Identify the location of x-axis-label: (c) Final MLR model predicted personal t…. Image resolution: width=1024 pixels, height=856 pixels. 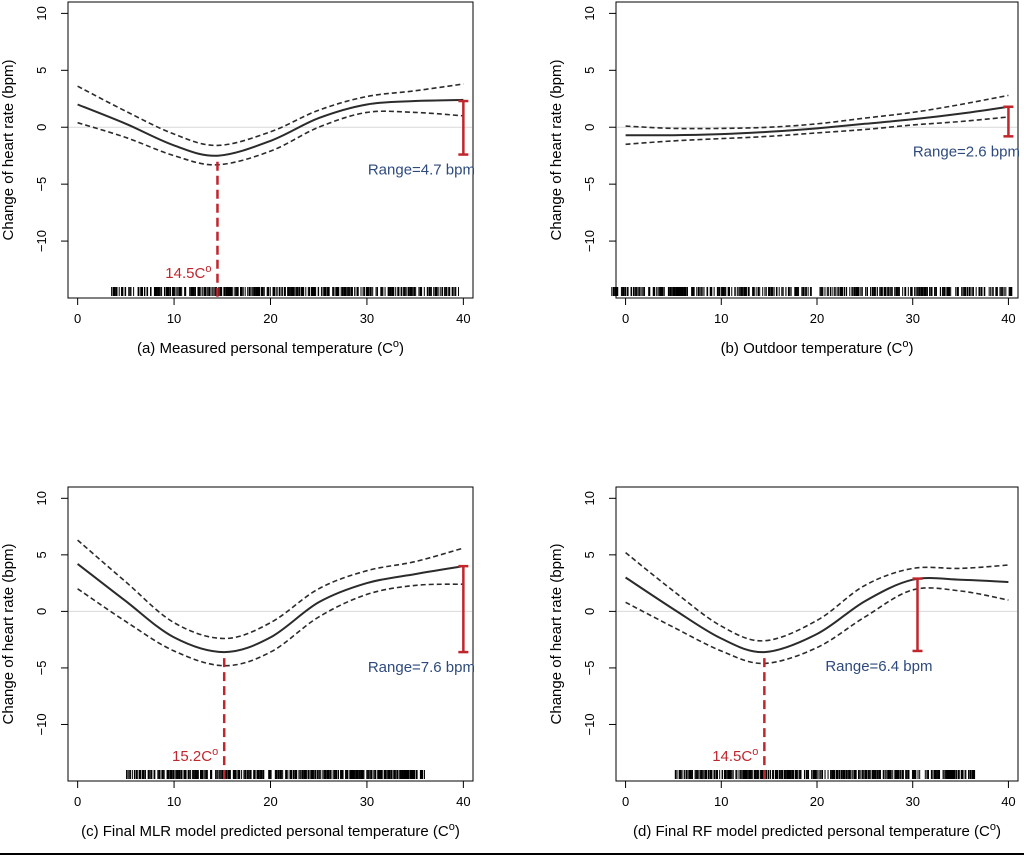
(270, 830).